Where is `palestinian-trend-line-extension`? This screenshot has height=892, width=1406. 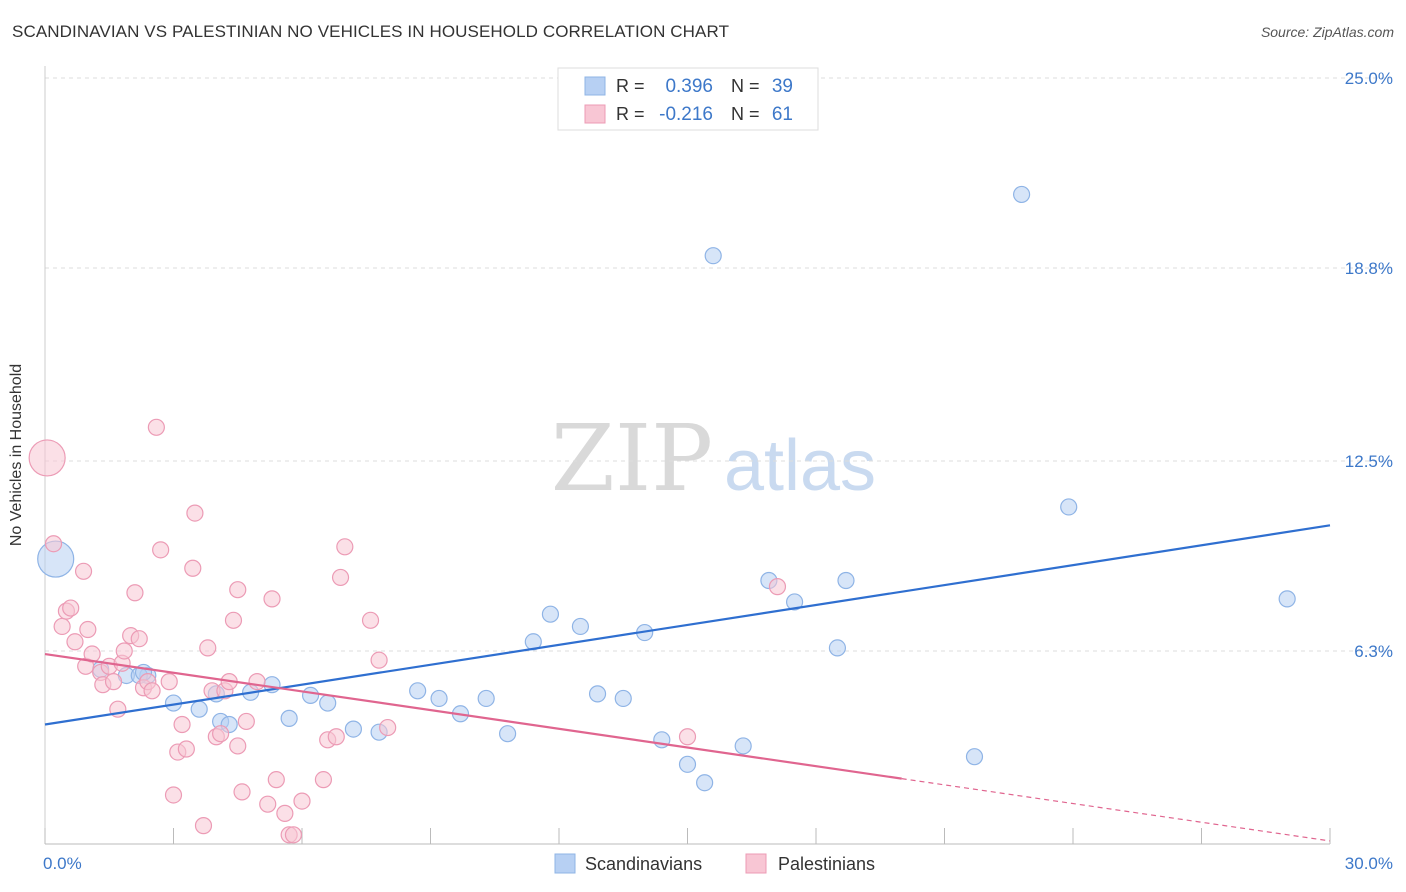 palestinian-trend-line-extension is located at coordinates (1116, 810).